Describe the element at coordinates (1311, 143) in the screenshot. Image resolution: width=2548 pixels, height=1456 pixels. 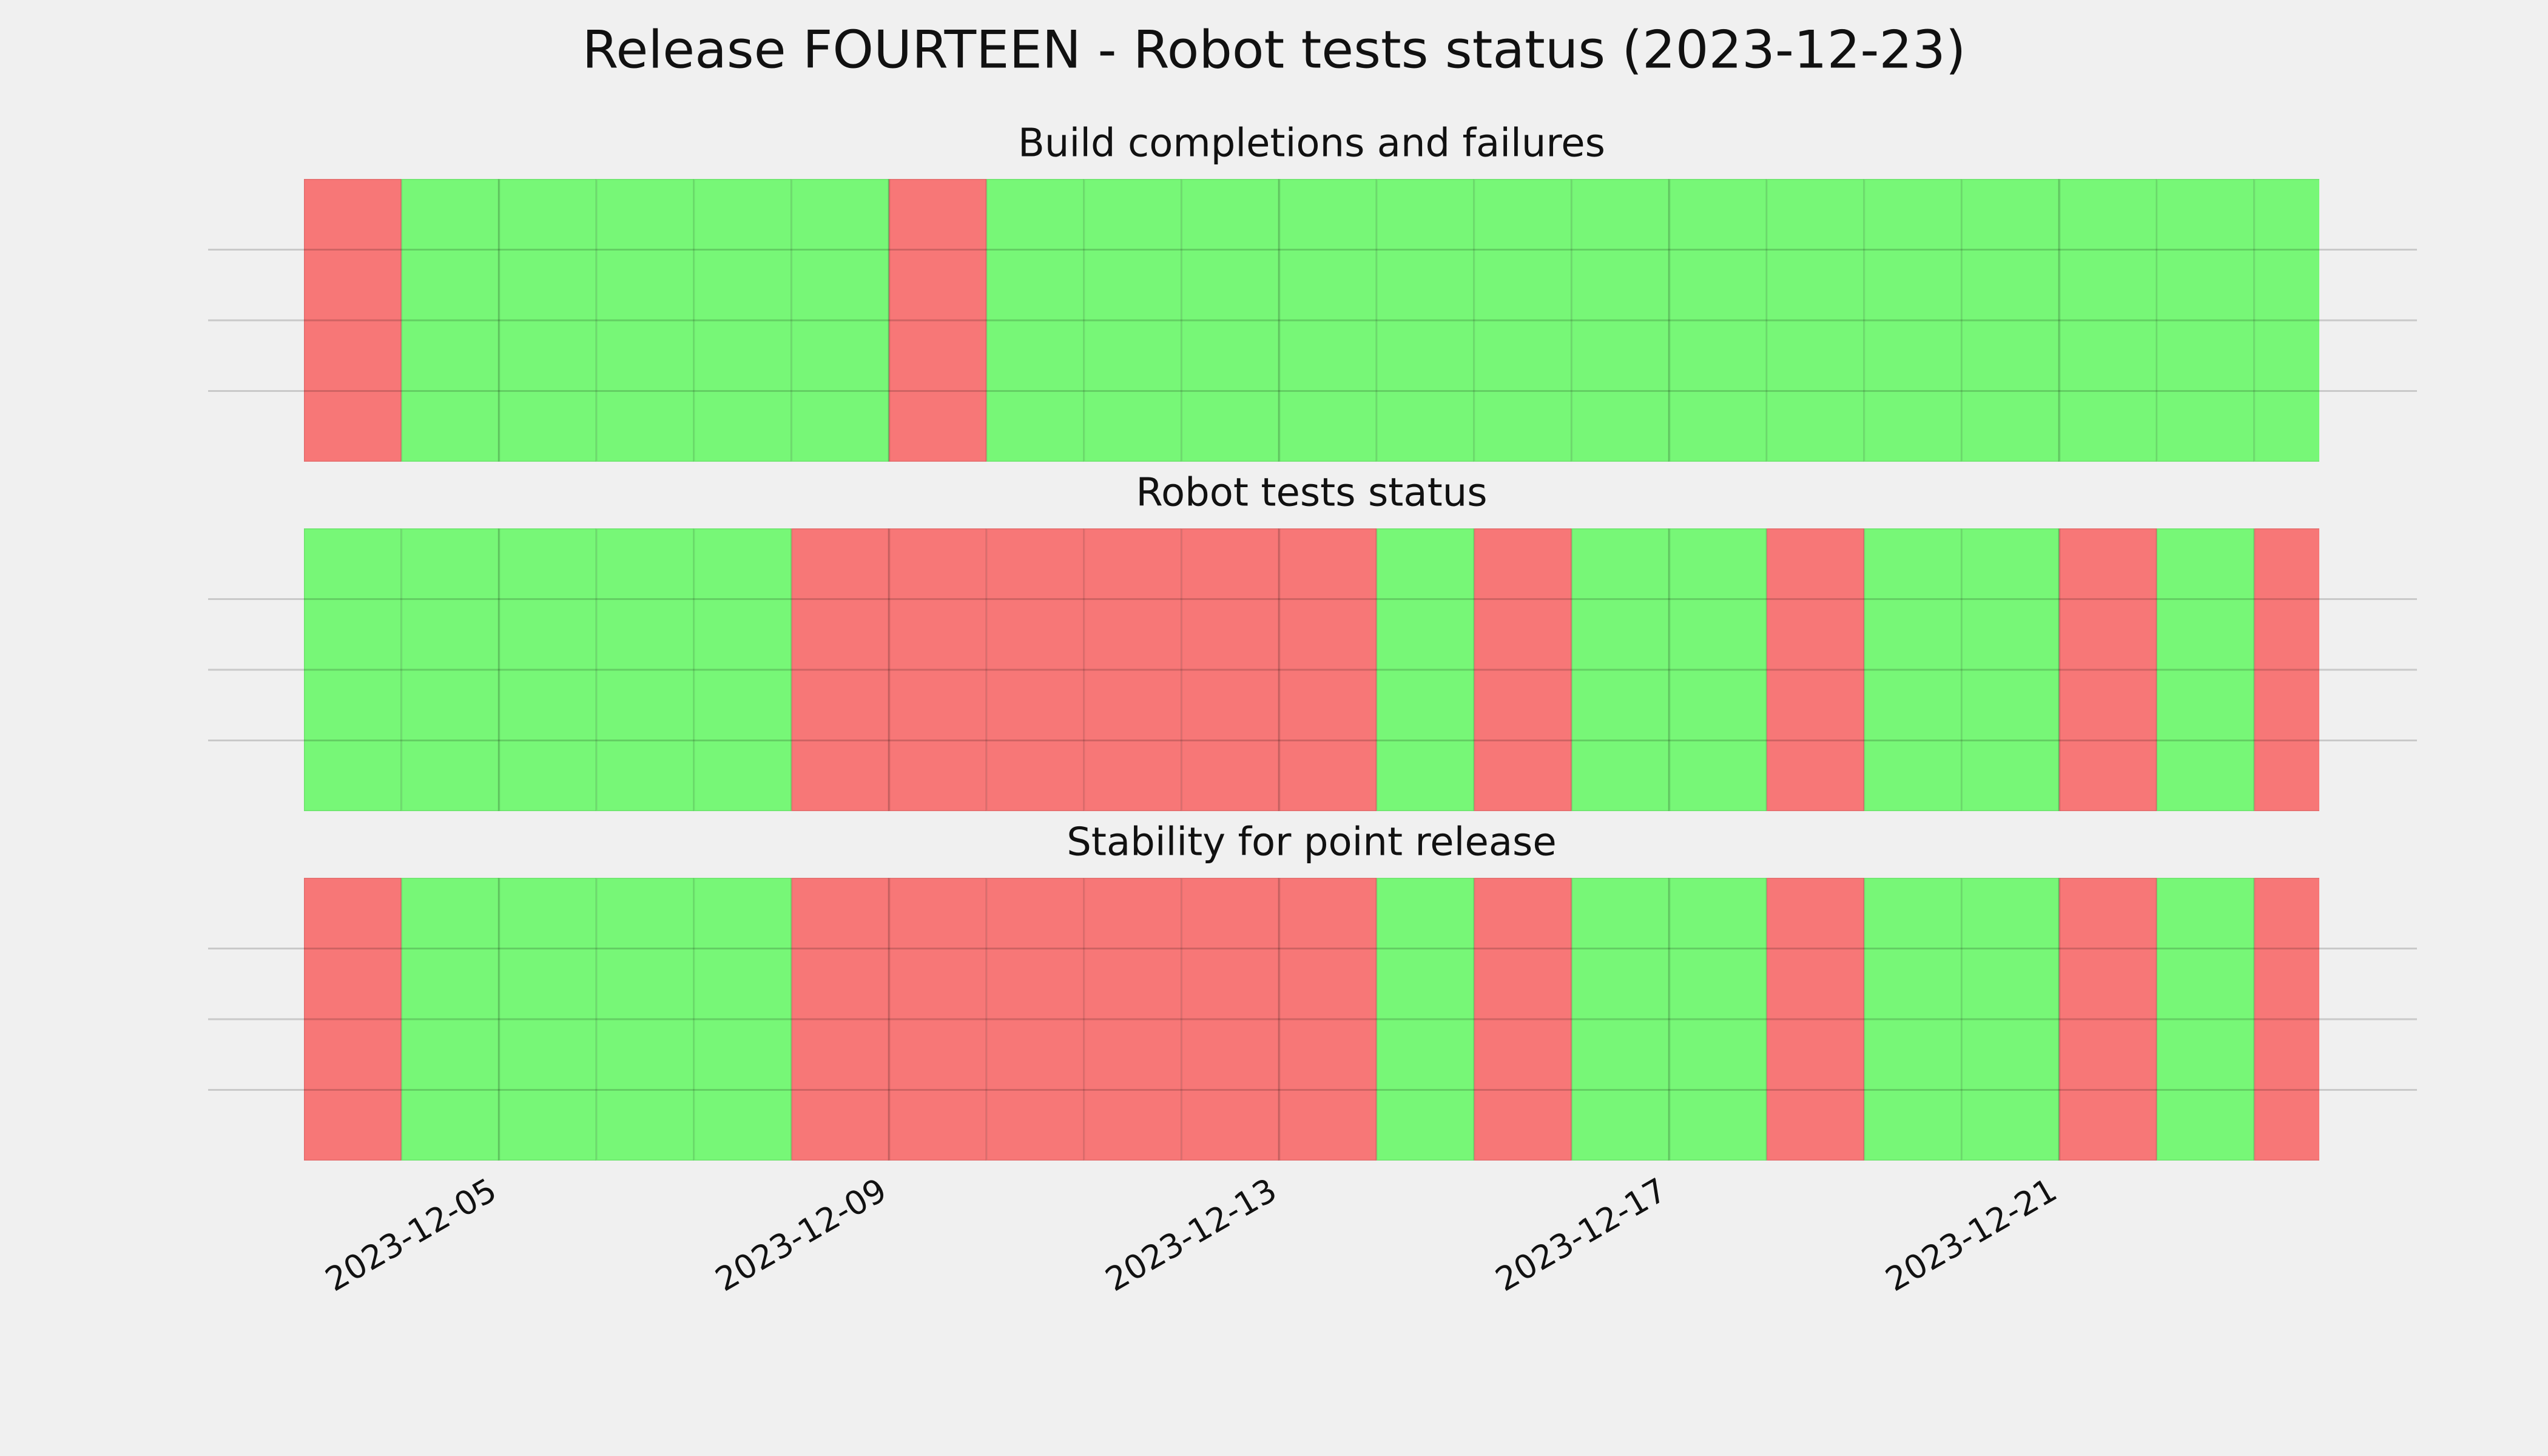
I see `subplot-title: Build completions and failures` at that location.